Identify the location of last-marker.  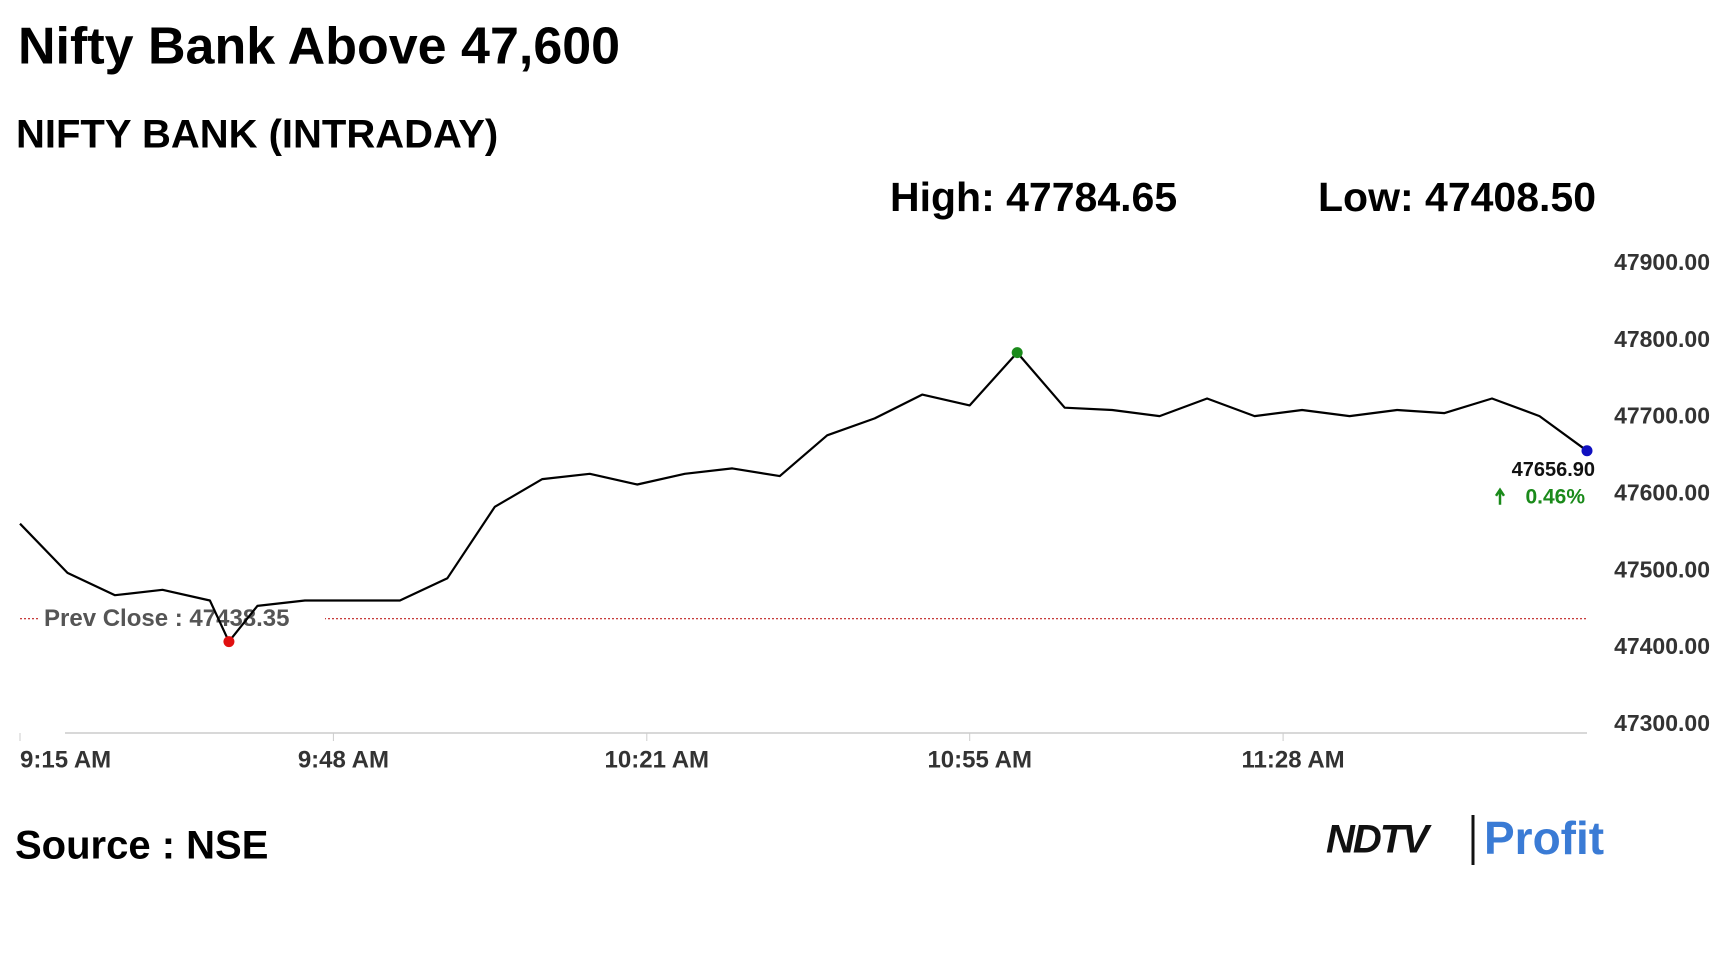
(1587, 451).